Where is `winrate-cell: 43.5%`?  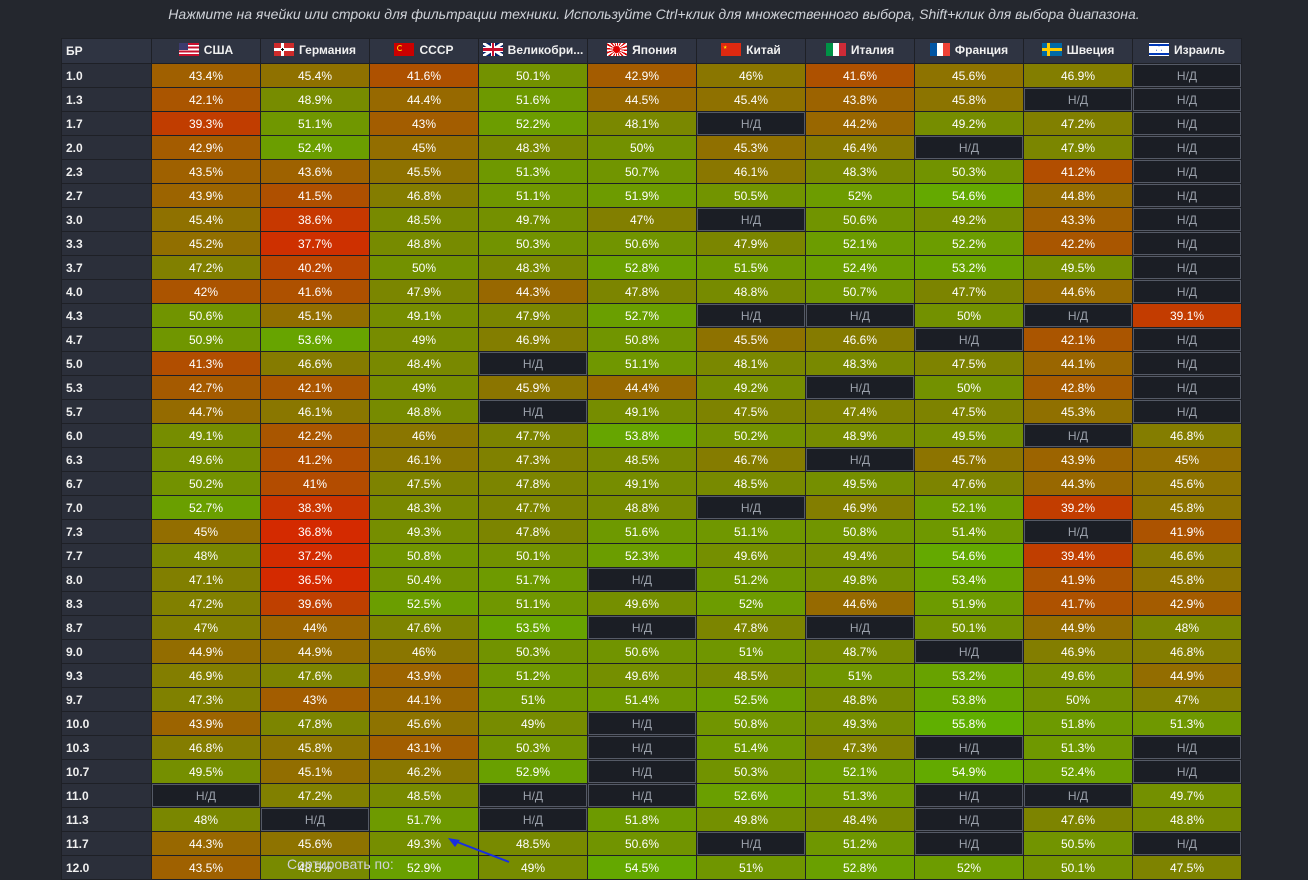
winrate-cell: 43.5% is located at coordinates (206, 171).